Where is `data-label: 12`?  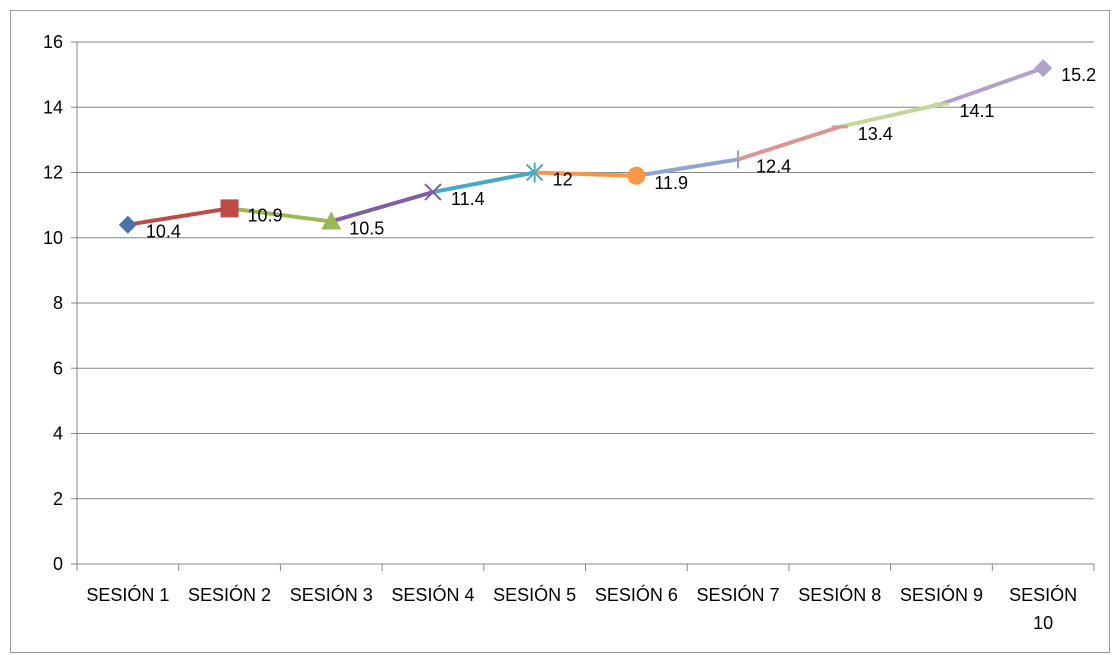 data-label: 12 is located at coordinates (563, 180).